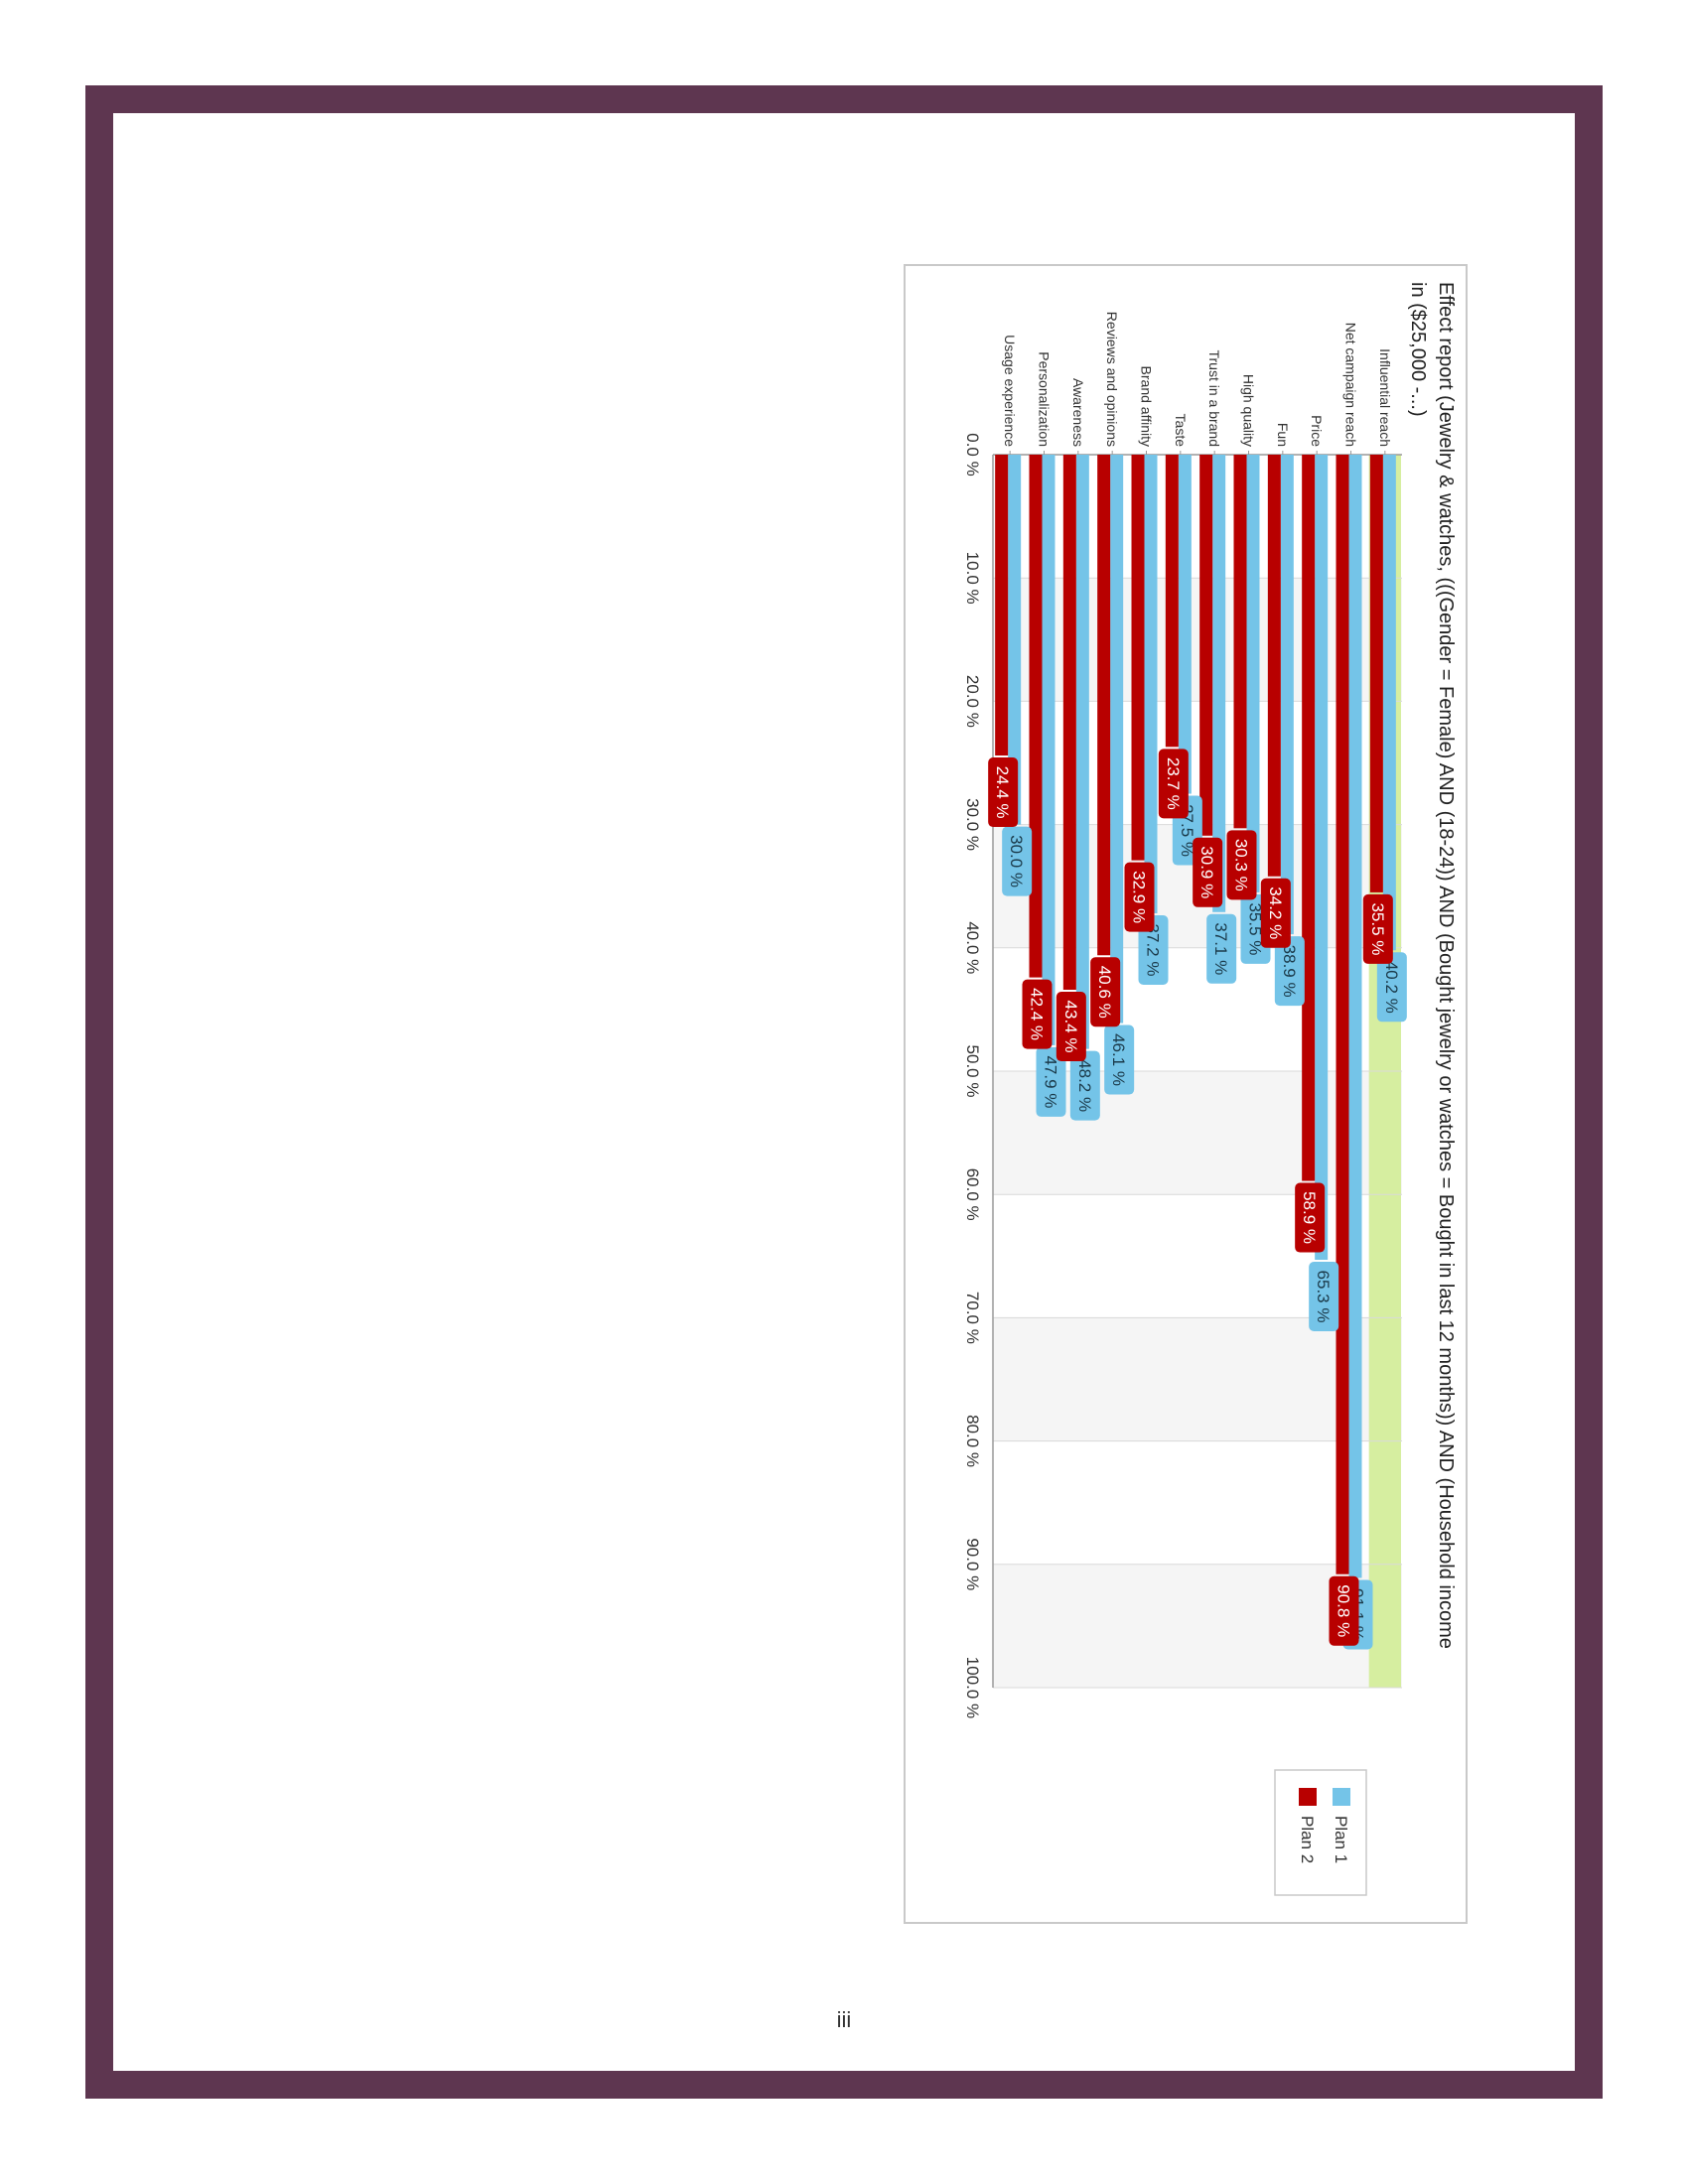 The height and width of the screenshot is (2184, 1688). What do you see at coordinates (844, 2019) in the screenshot?
I see `page-number: iii` at bounding box center [844, 2019].